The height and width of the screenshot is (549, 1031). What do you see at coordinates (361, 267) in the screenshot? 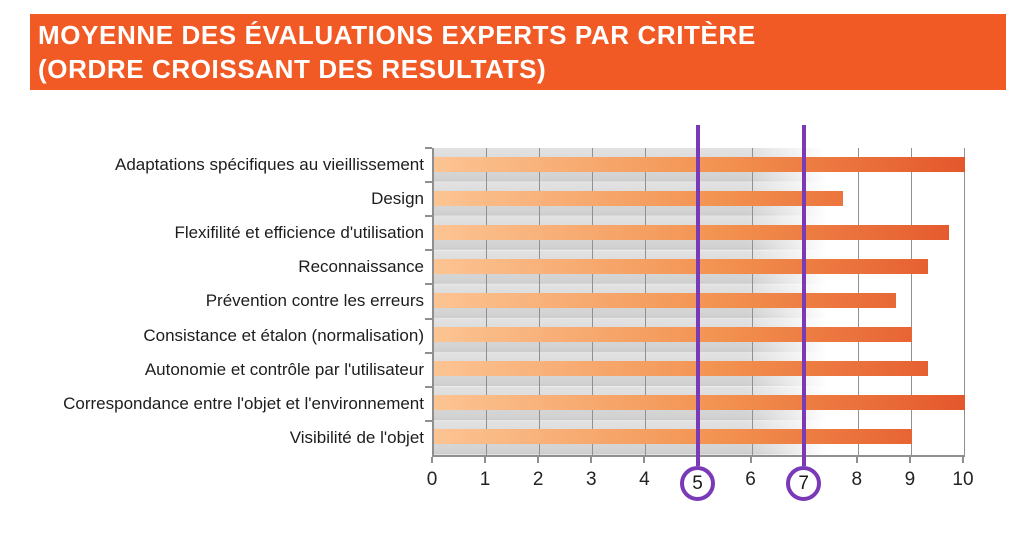
I see `category-label-3: Reconnaissance` at bounding box center [361, 267].